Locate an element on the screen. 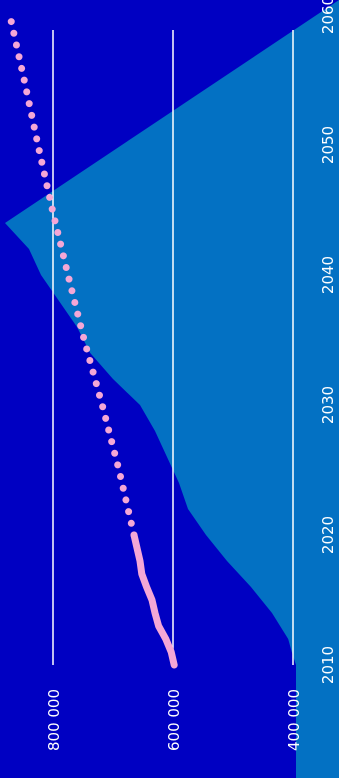 The width and height of the screenshot is (339, 778). x-tick-label-2050: 2050 is located at coordinates (328, 145).